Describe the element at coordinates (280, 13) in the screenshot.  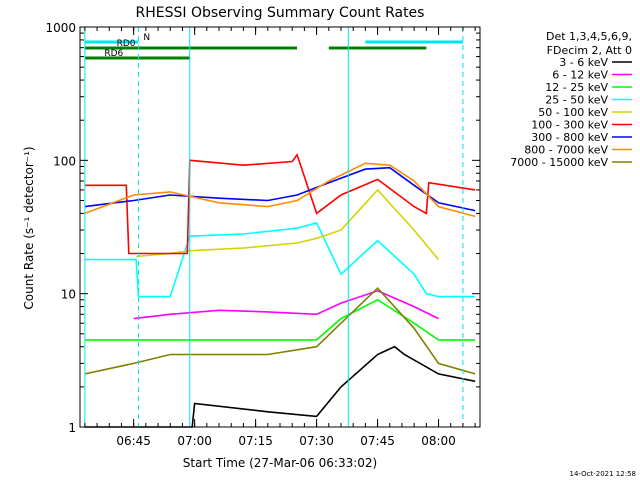
I see `chart-title: RHESSI Observing Summary Count Rates` at that location.